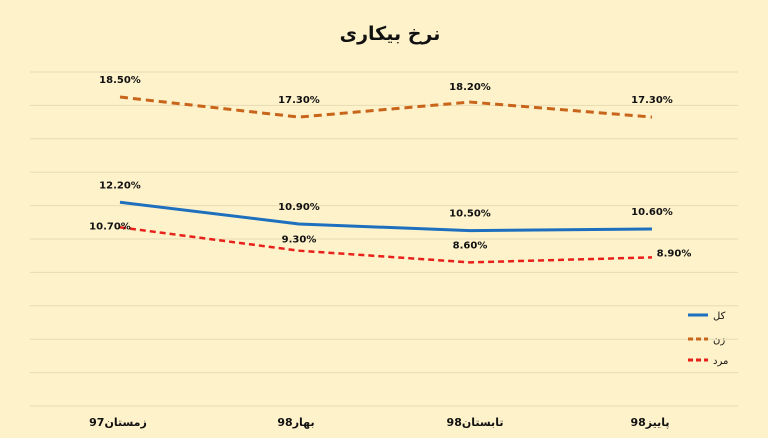 The image size is (768, 438). Describe the element at coordinates (475, 422) in the screenshot. I see `x-tick-label: تابستان98` at that location.